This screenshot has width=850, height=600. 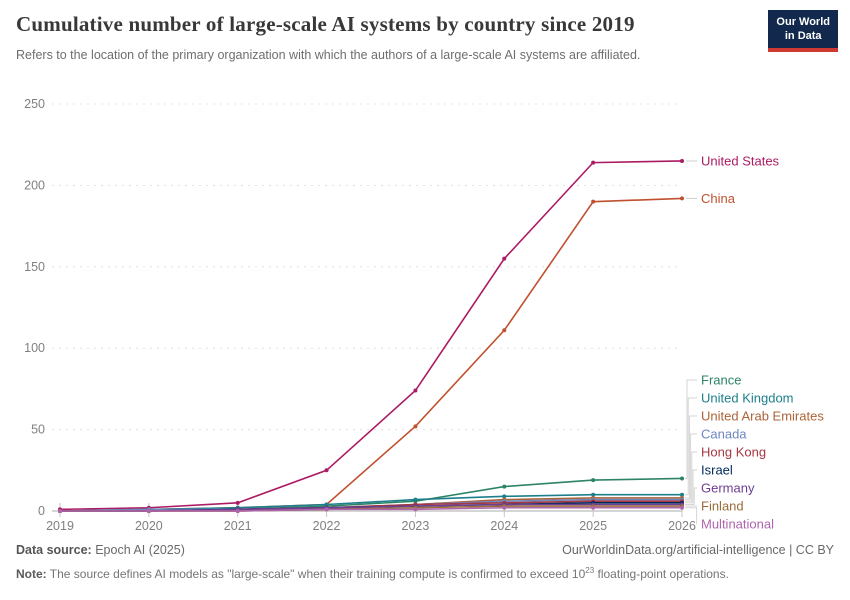 I want to click on data-point-china-2023, so click(x=415, y=426).